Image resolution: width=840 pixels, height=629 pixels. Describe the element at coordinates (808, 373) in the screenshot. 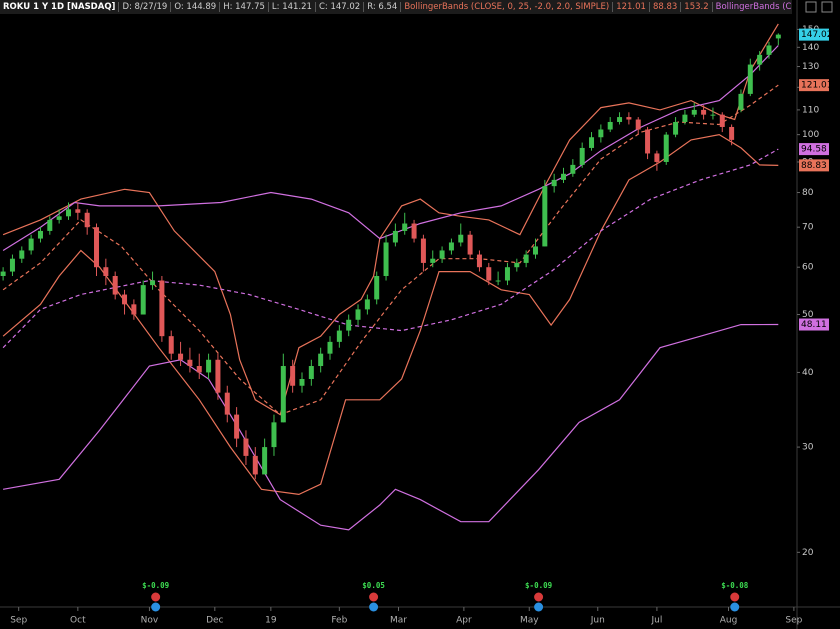

I see `y-tick-label: 40` at that location.